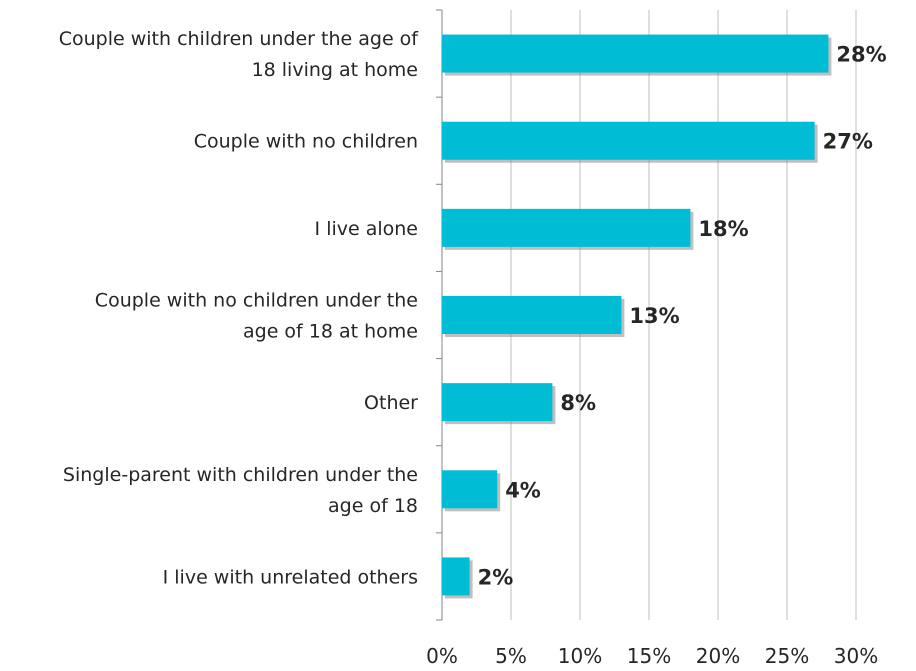 The image size is (916, 671). Describe the element at coordinates (787, 656) in the screenshot. I see `x-tick-label: 25%` at that location.